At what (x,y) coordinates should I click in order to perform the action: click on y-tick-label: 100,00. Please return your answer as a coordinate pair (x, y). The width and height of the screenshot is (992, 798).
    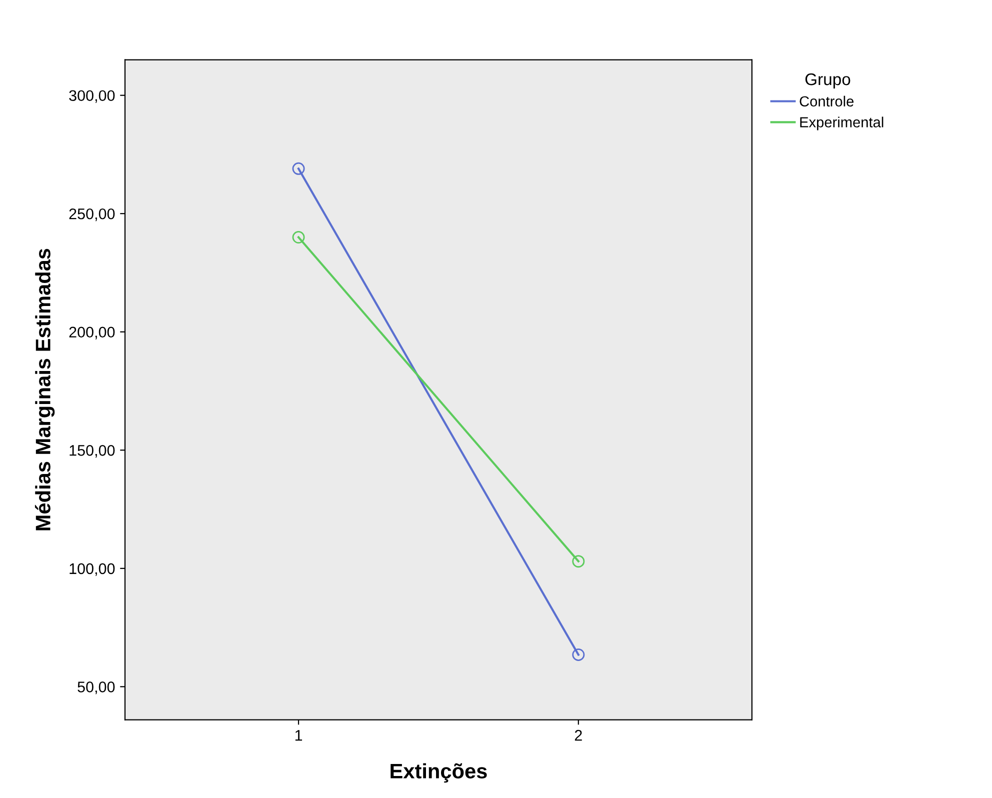
    Looking at the image, I should click on (92, 569).